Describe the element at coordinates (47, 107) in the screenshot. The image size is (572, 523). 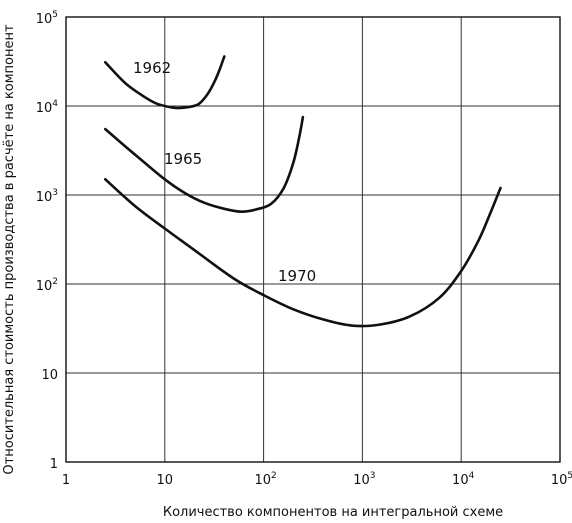
I see `y-tick-label: 10⁴` at that location.